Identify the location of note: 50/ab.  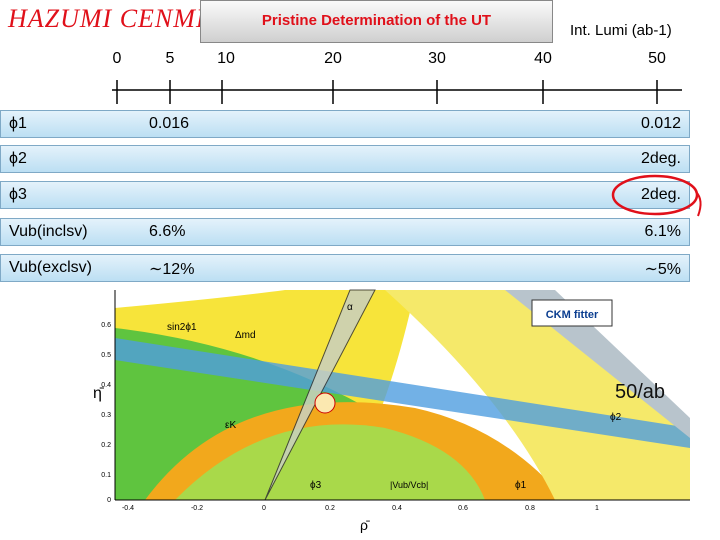
(640, 392).